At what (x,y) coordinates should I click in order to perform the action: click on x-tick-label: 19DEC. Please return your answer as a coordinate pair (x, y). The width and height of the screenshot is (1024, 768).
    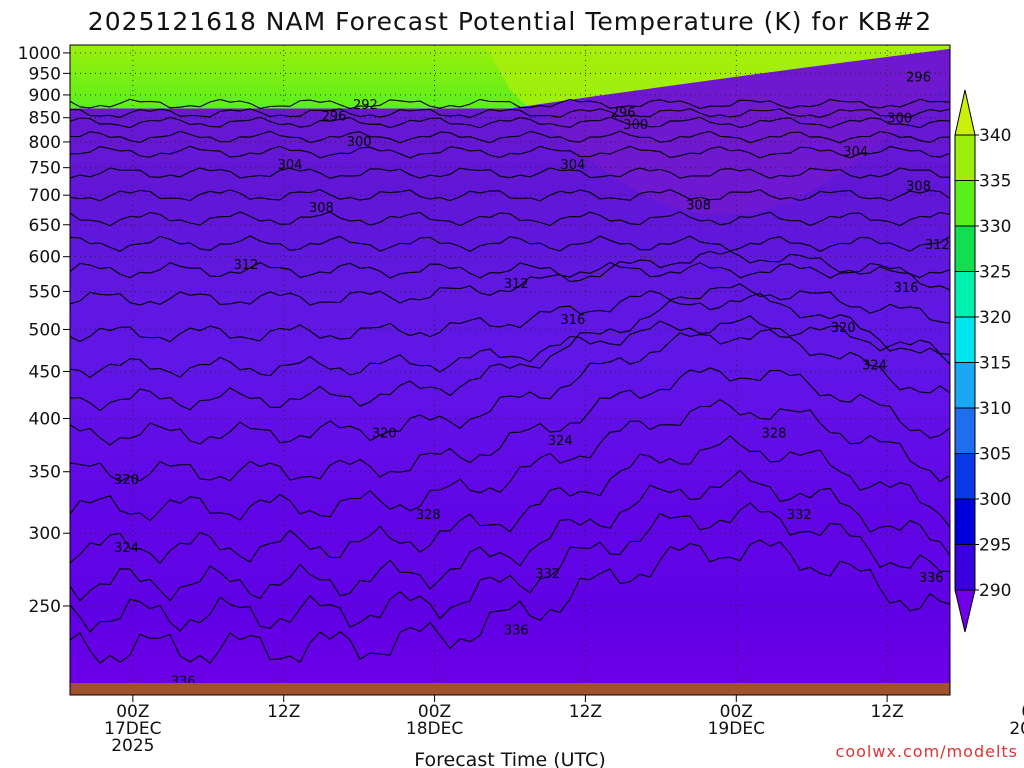
    Looking at the image, I should click on (736, 729).